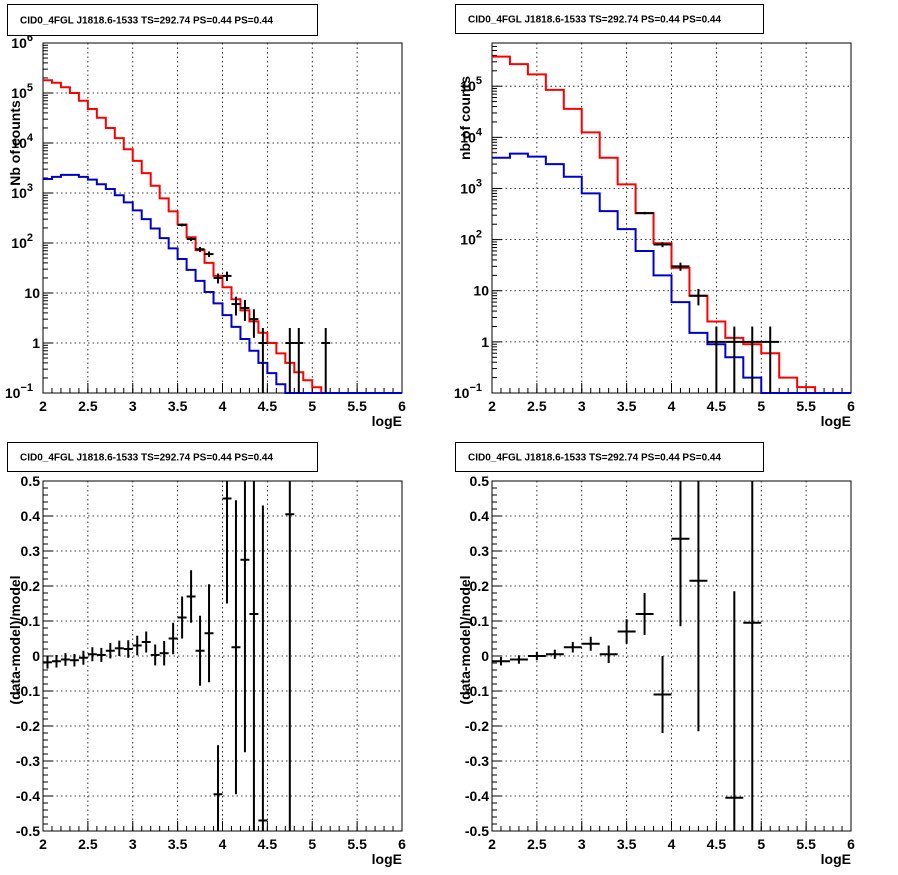  What do you see at coordinates (22, 91) in the screenshot?
I see `y-tick-label: 10⁵` at bounding box center [22, 91].